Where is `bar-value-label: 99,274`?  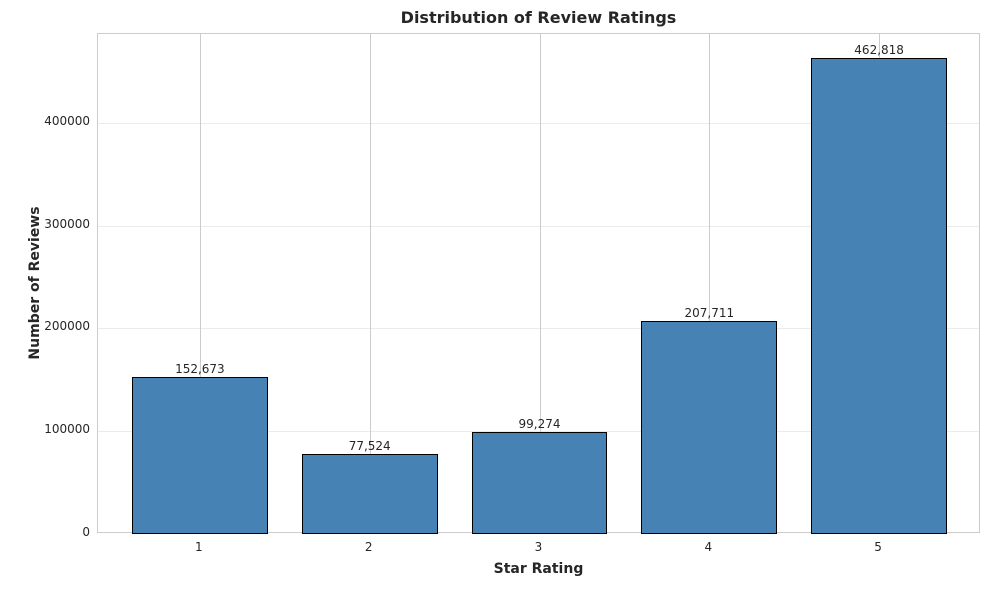 bar-value-label: 99,274 is located at coordinates (539, 423).